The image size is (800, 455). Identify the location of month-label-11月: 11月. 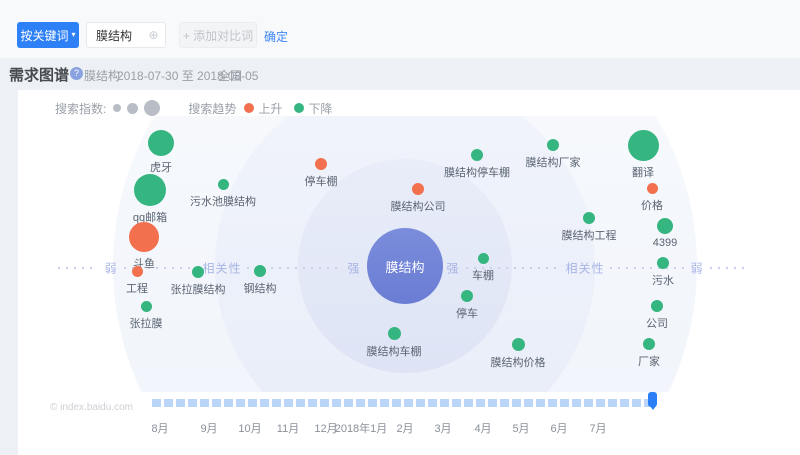
(288, 429).